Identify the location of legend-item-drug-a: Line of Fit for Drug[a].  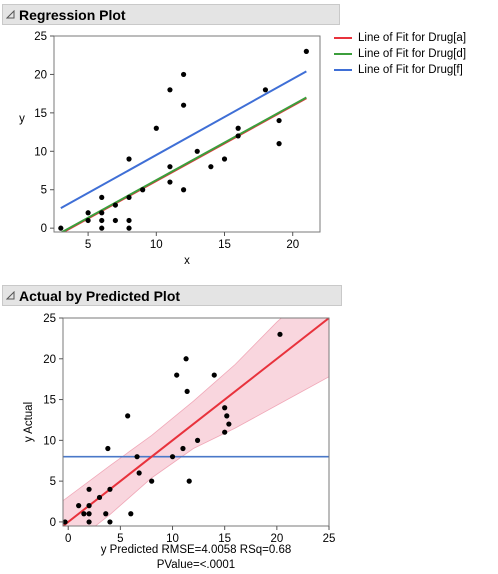
(400, 38).